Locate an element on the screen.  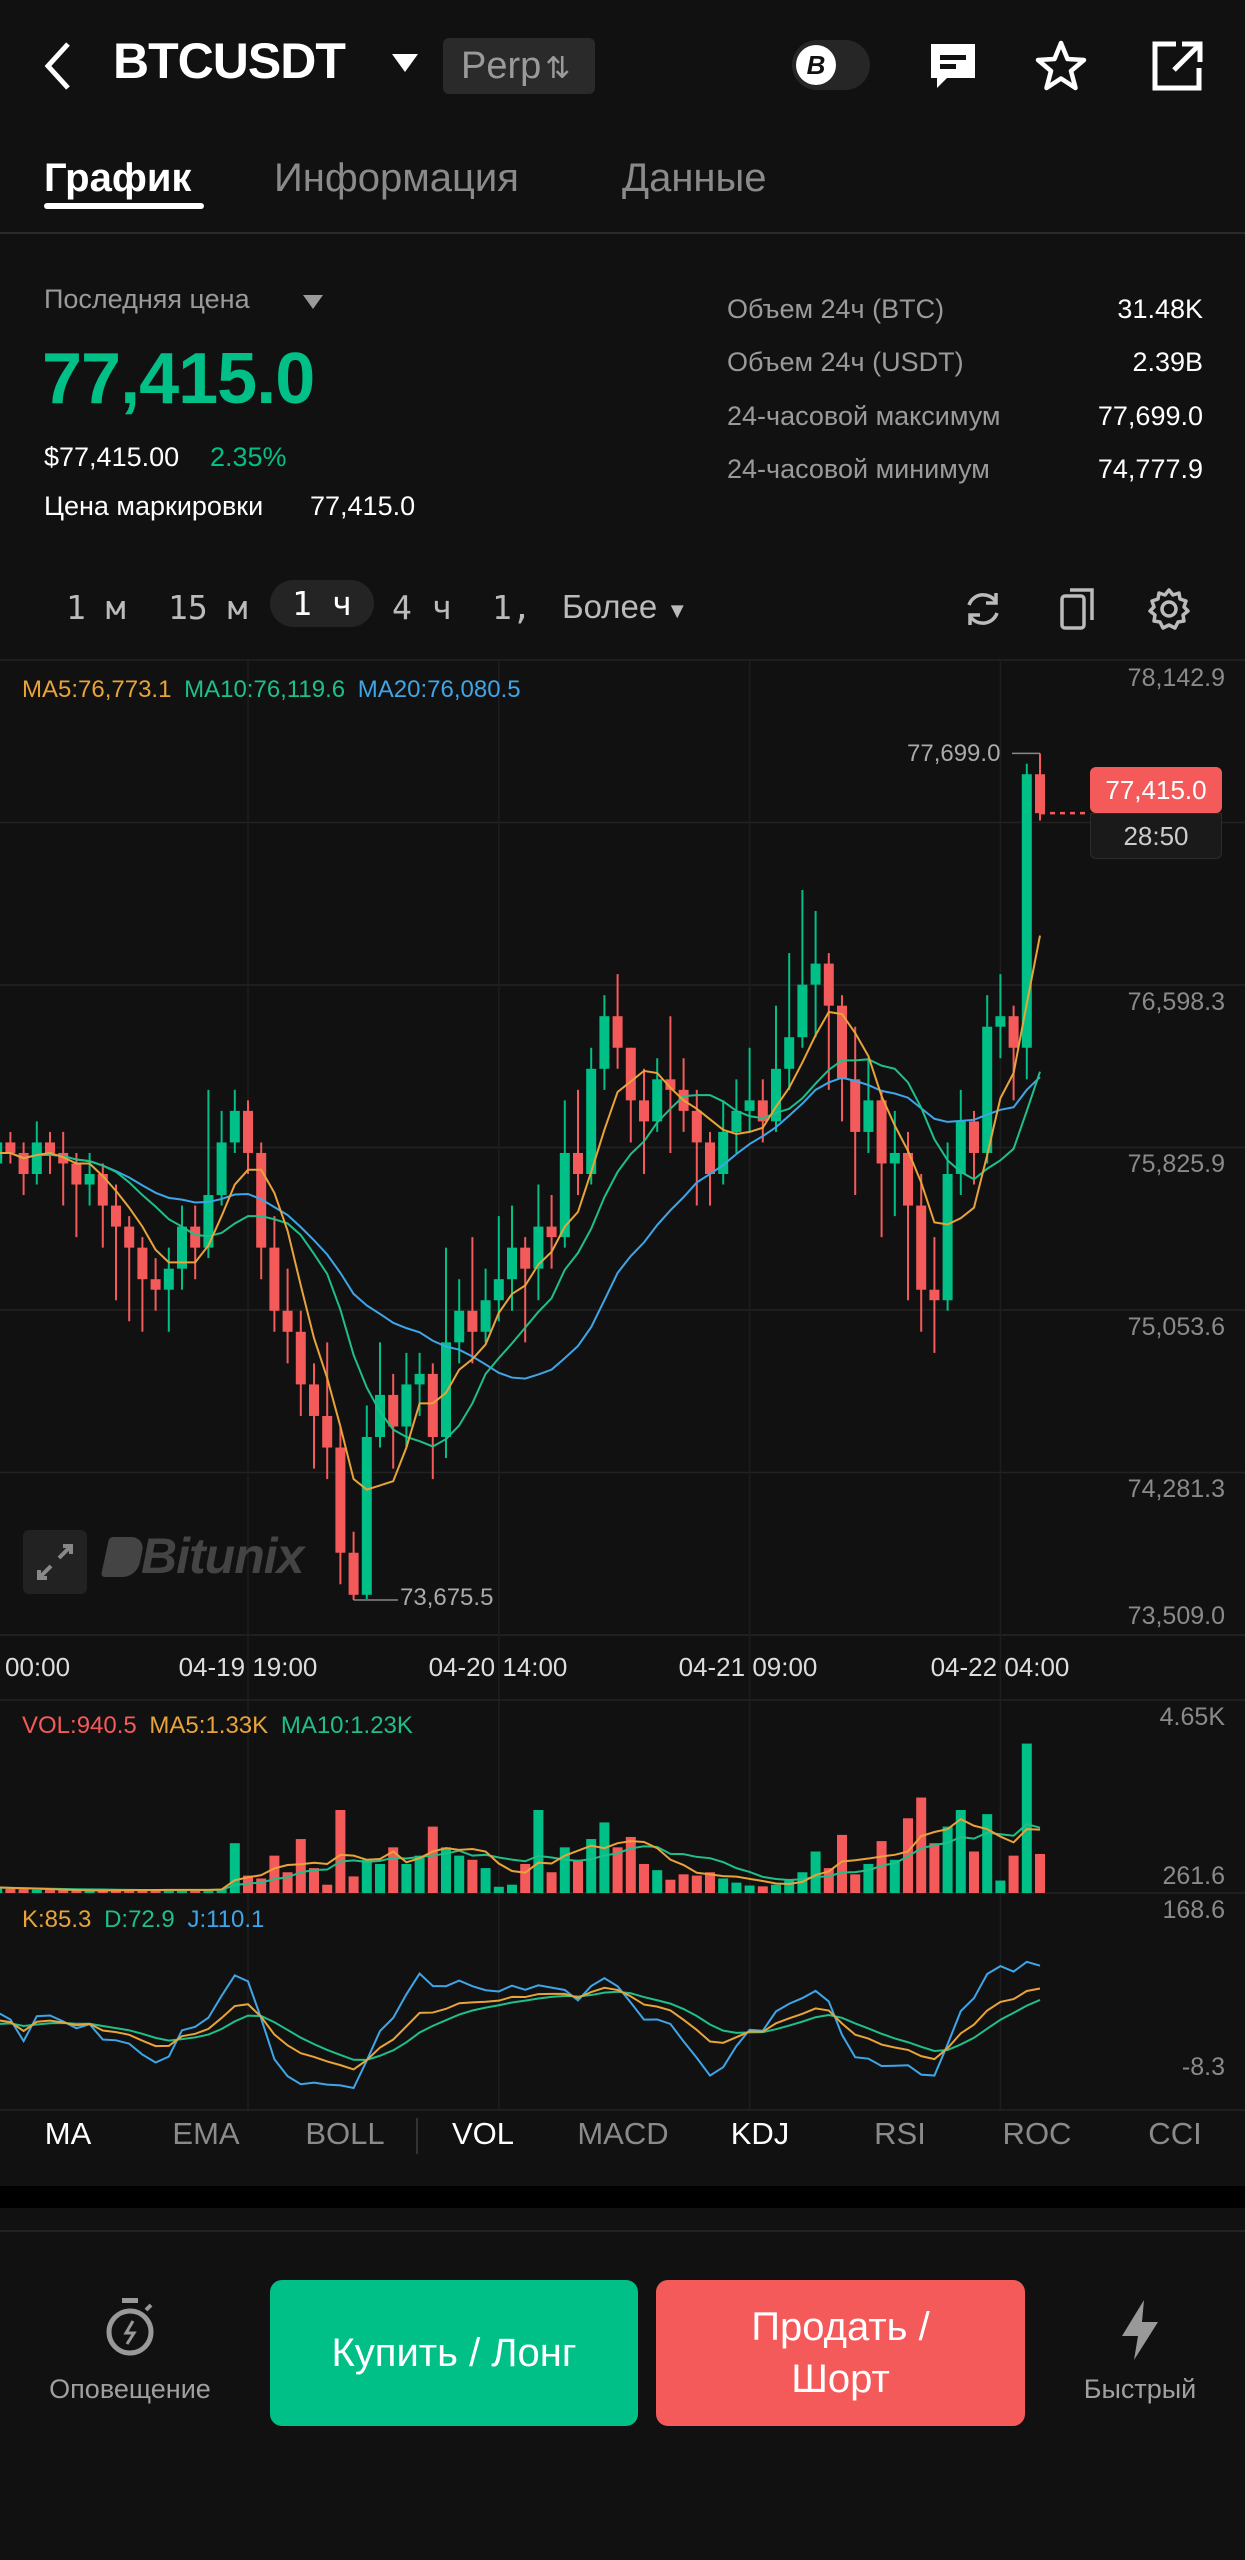
tab-info: Информация is located at coordinates (396, 178).